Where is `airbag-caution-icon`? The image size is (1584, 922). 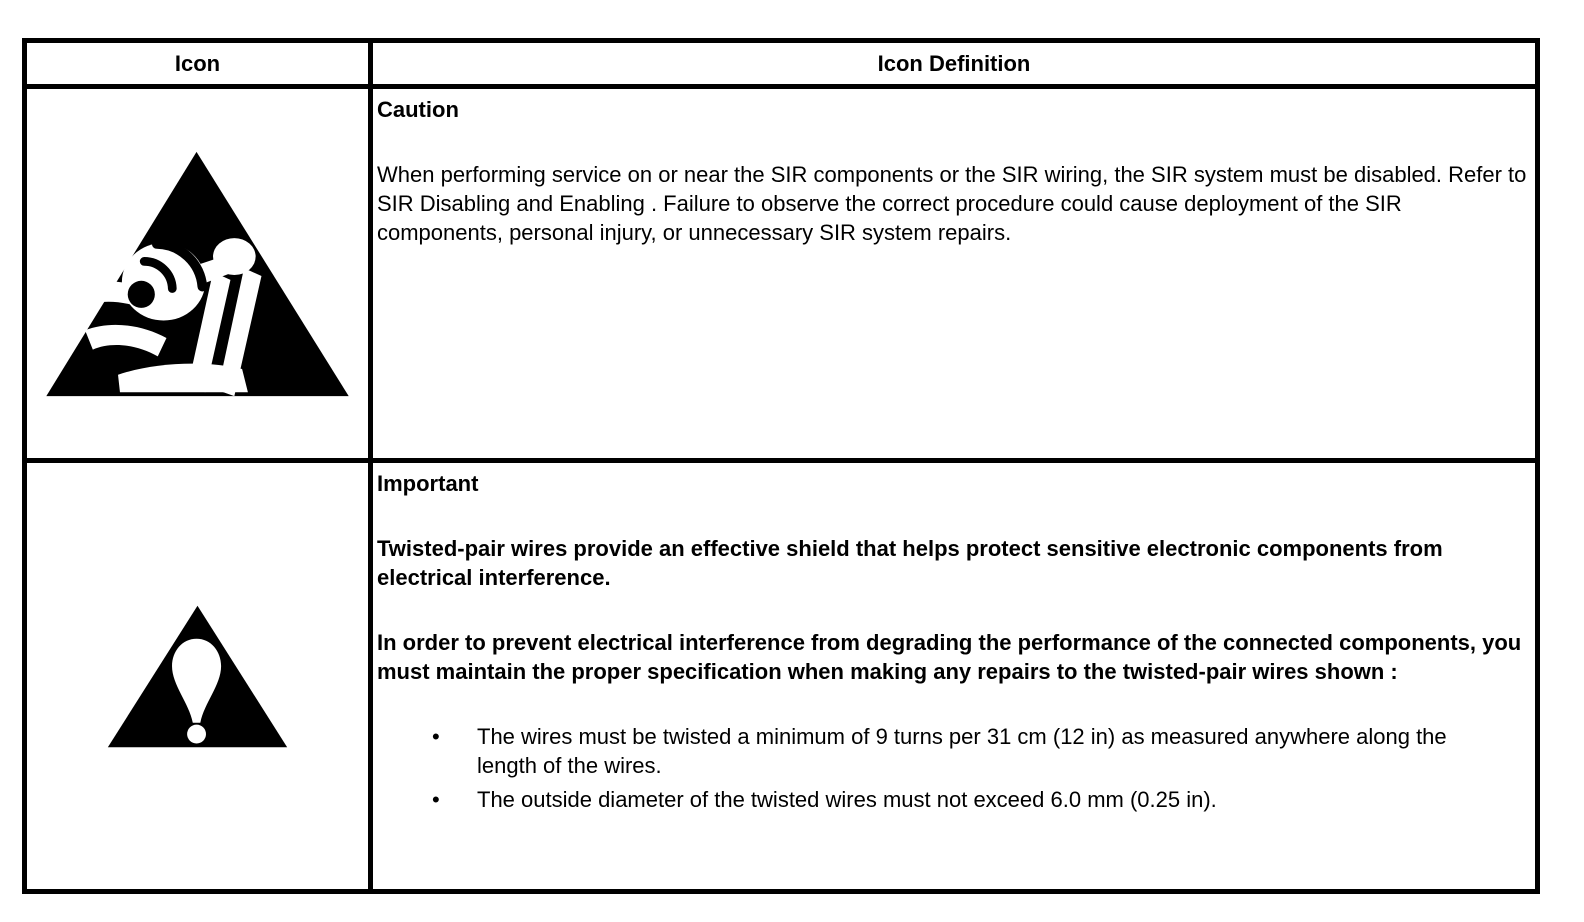
airbag-caution-icon is located at coordinates (197, 273).